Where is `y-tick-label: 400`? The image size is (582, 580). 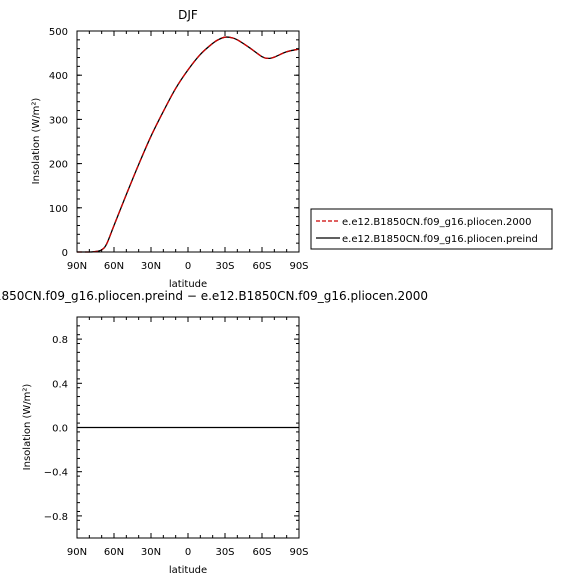 y-tick-label: 400 is located at coordinates (58, 76).